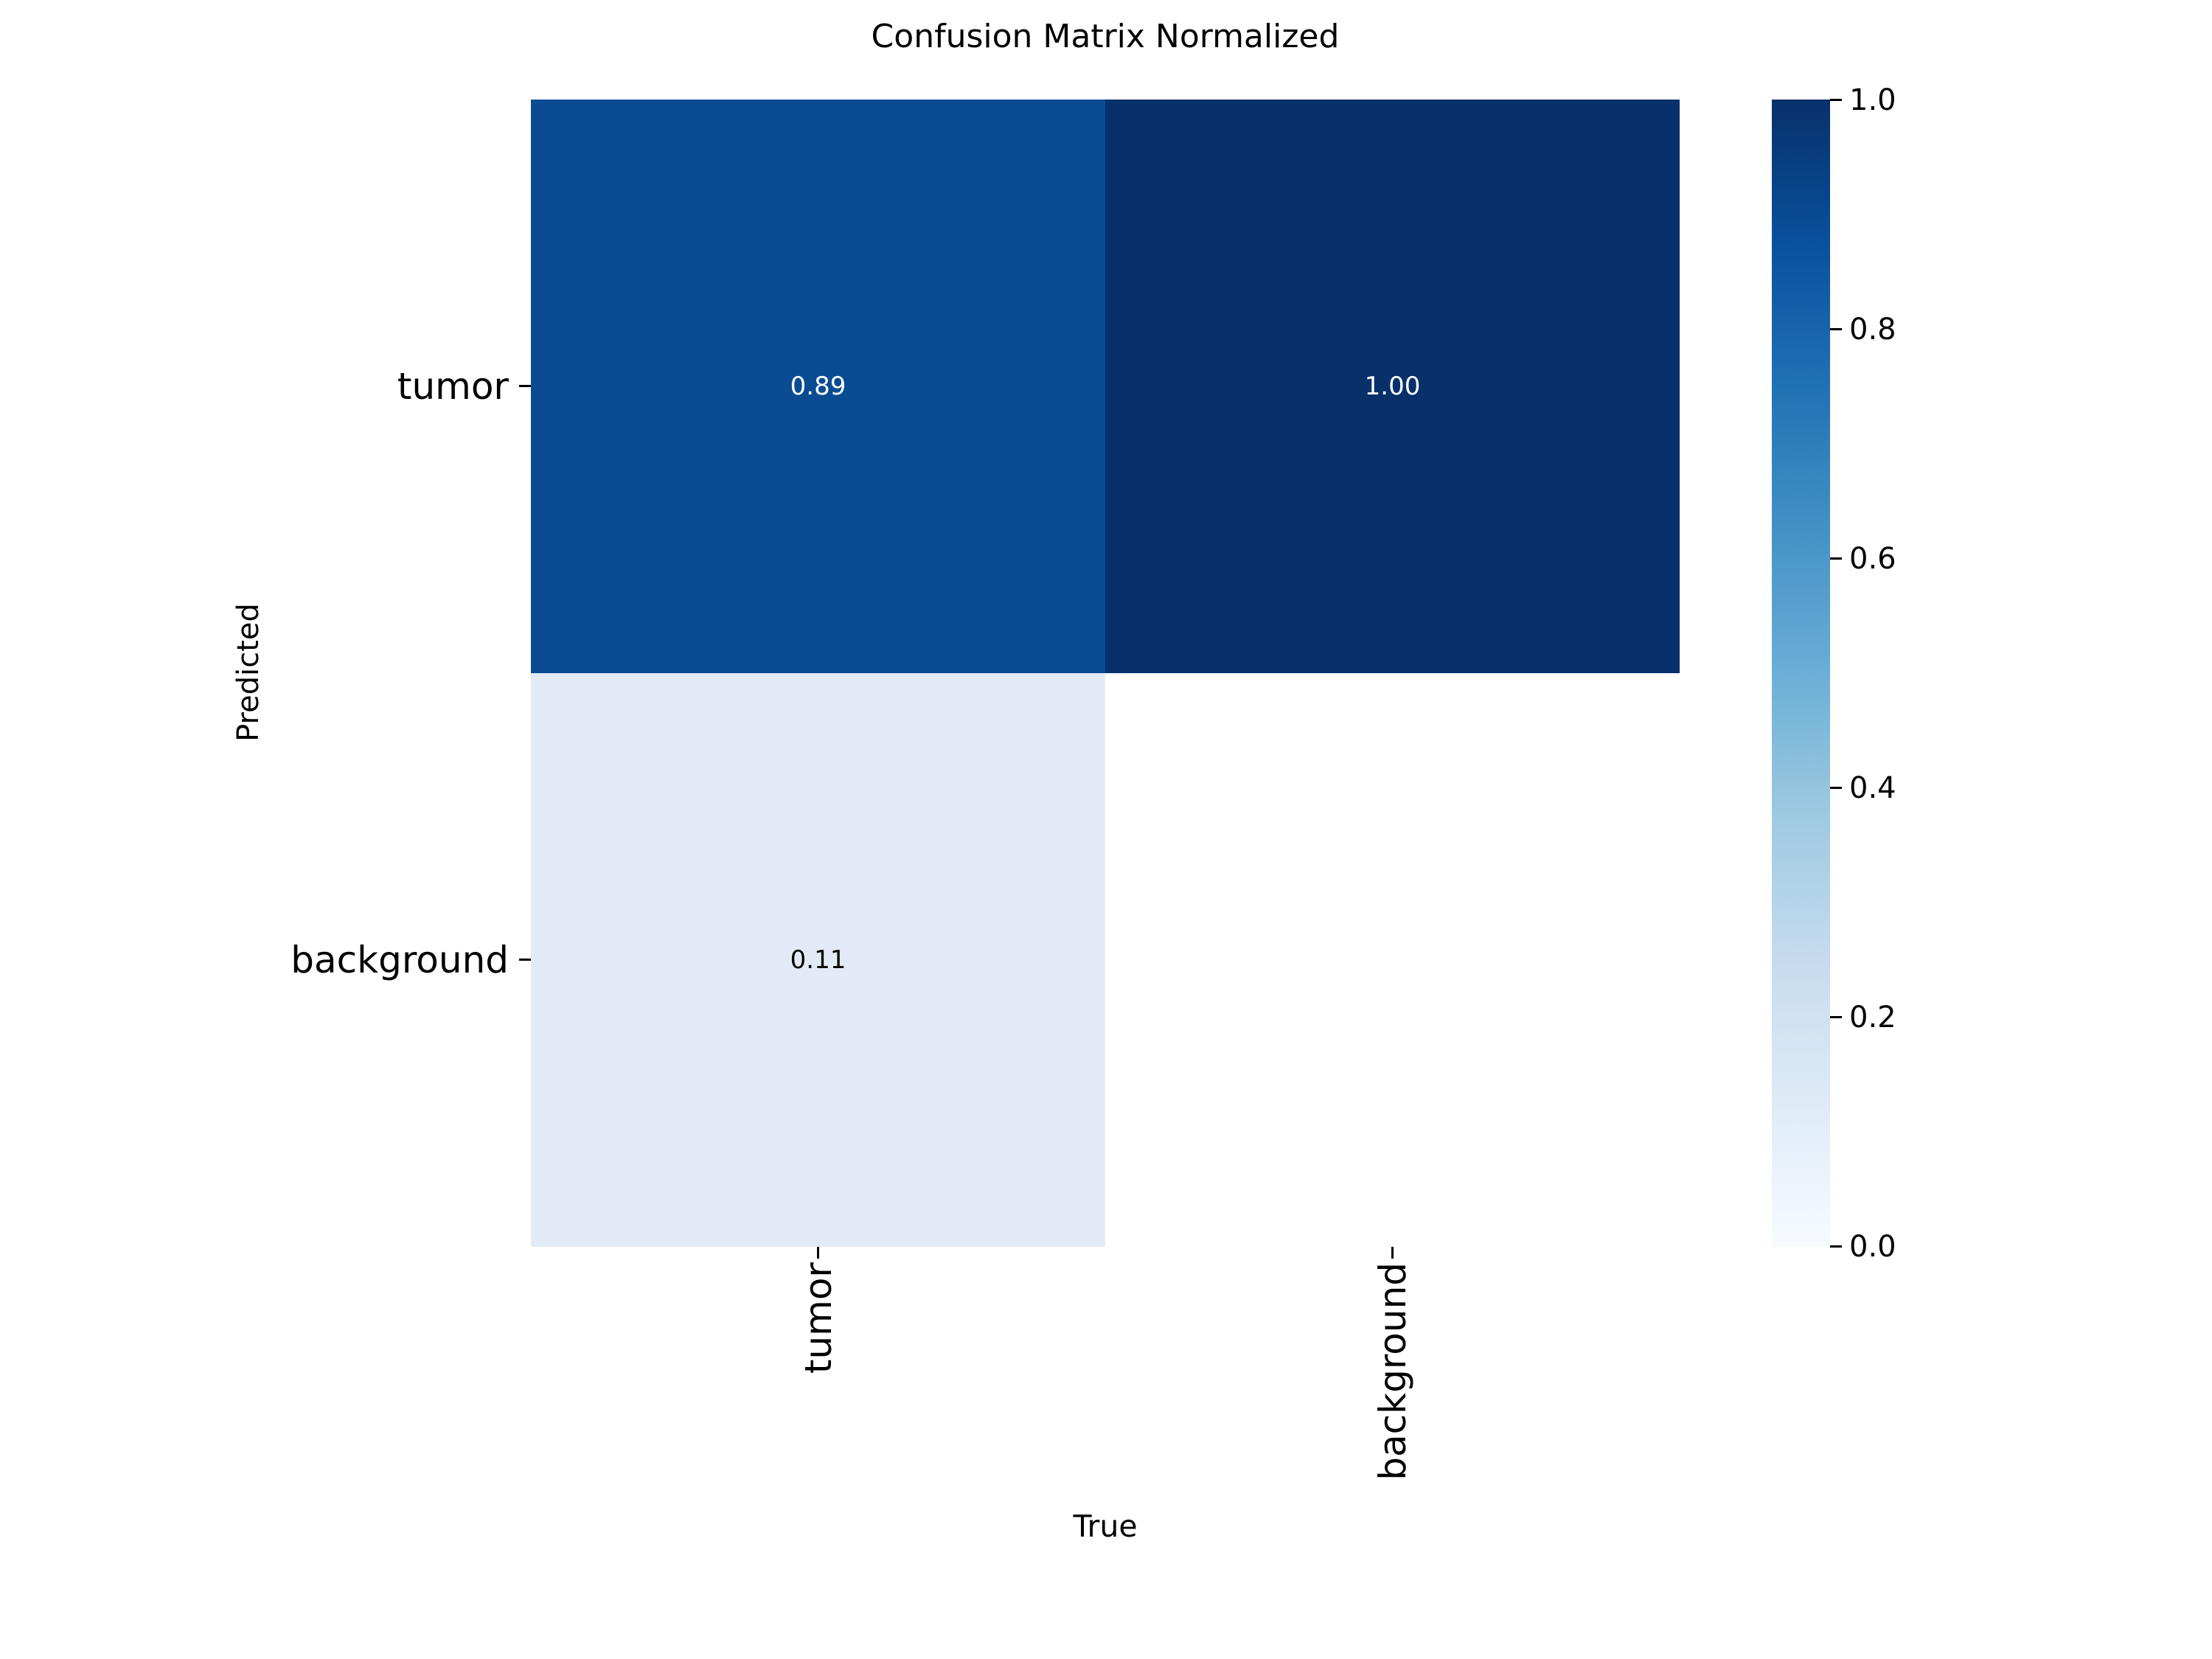  I want to click on colorbar-tick-label: 0.4, so click(1872, 788).